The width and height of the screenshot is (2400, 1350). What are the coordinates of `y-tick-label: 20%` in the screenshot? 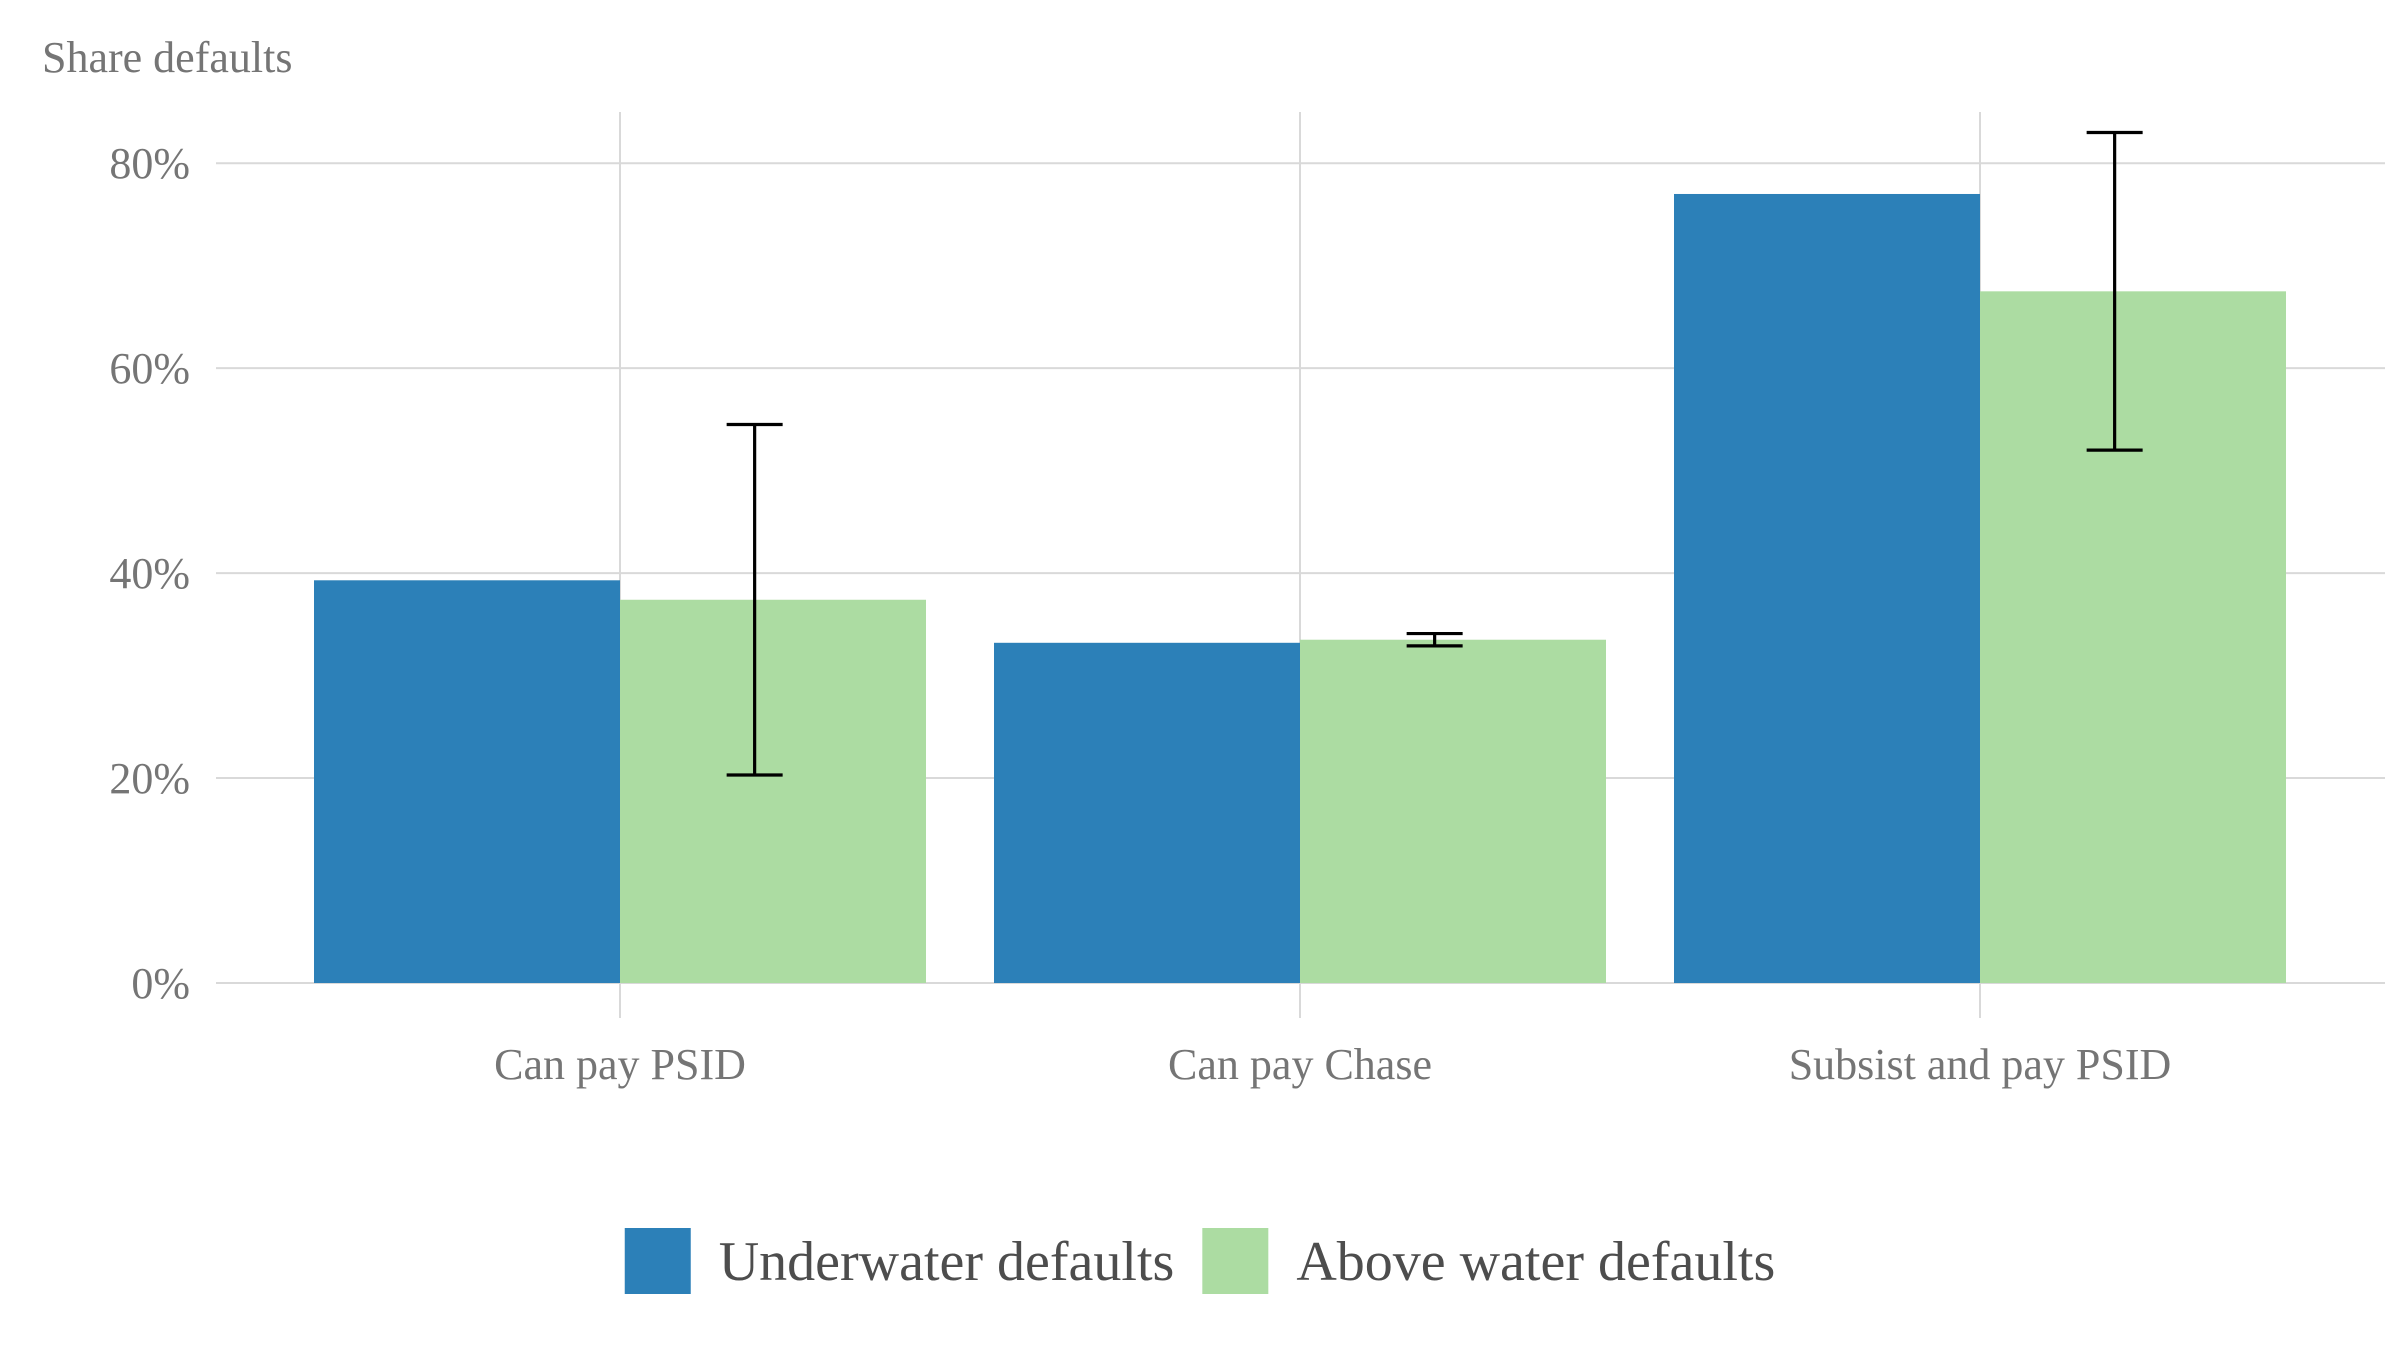 It's located at (149, 778).